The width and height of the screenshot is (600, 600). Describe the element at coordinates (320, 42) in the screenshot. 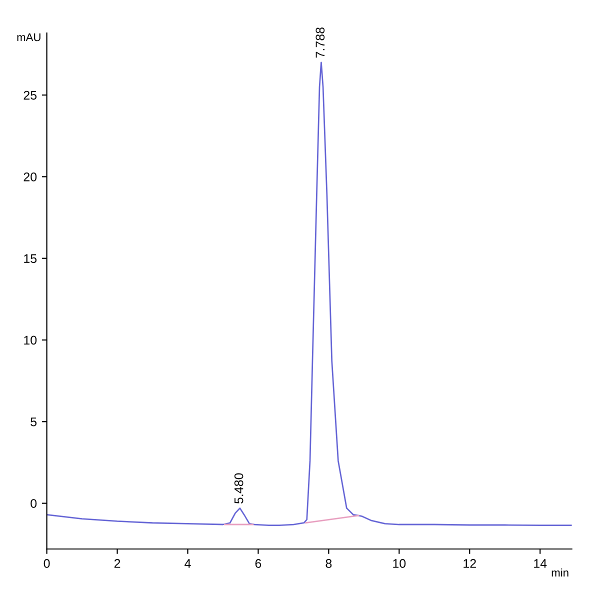

I see `annotation: 7.788` at that location.